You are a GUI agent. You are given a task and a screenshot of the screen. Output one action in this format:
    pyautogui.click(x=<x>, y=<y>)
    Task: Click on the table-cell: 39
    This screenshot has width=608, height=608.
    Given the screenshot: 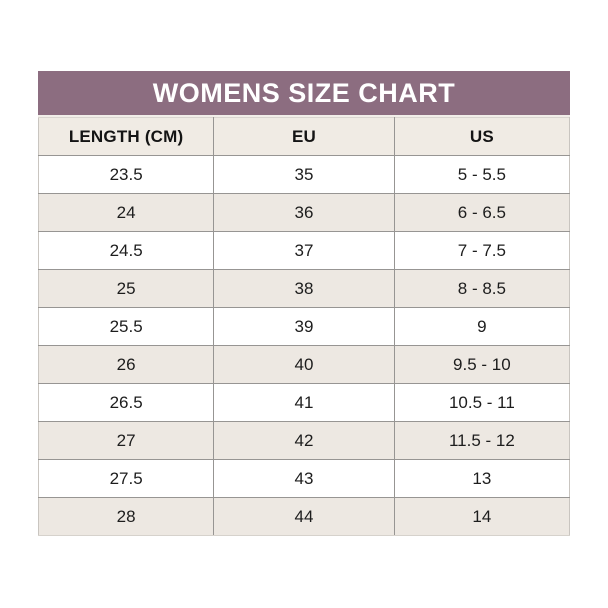 What is the action you would take?
    pyautogui.click(x=304, y=326)
    